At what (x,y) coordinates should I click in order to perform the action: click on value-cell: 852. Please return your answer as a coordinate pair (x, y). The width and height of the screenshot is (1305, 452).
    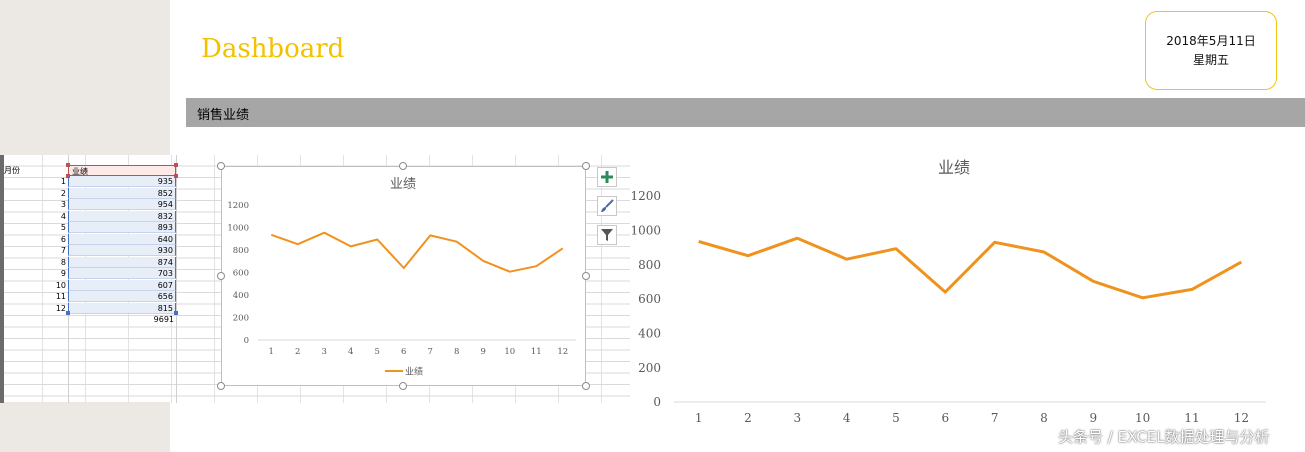
    Looking at the image, I should click on (122, 193).